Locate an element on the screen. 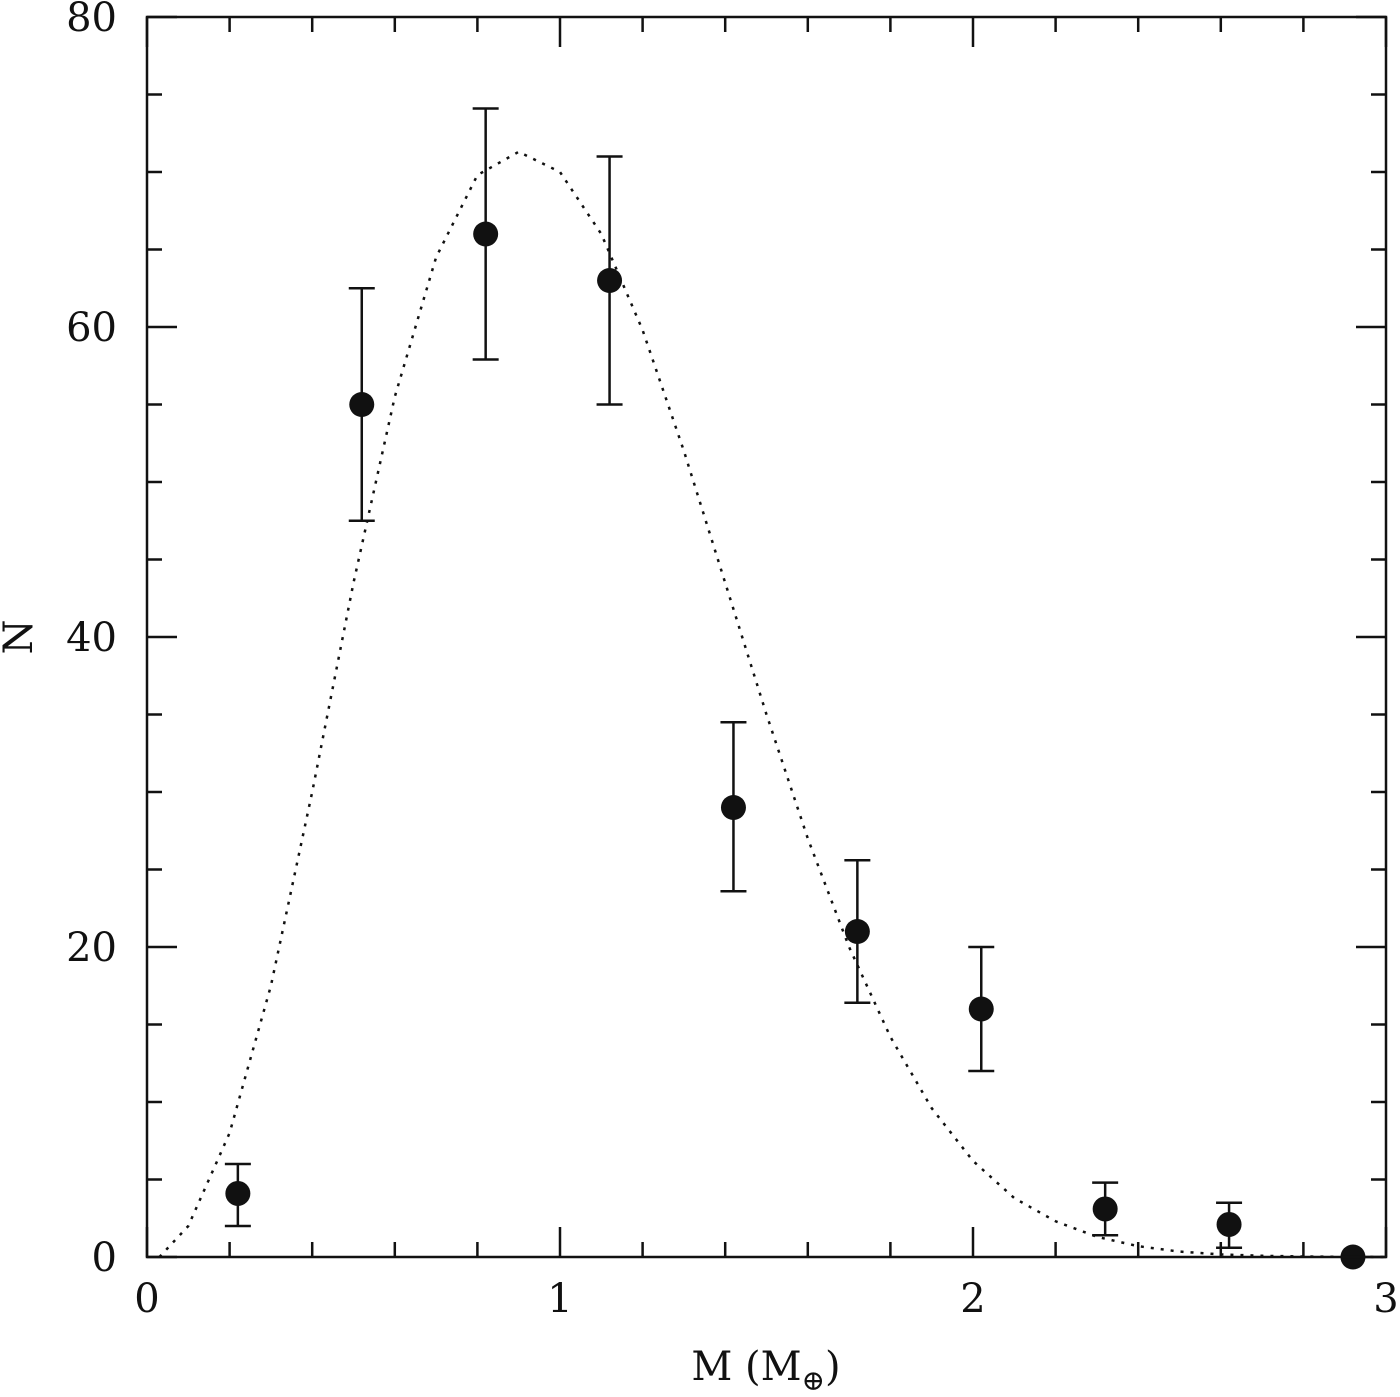 The width and height of the screenshot is (1400, 1397). x-tick-label: 3 is located at coordinates (1385, 1299).